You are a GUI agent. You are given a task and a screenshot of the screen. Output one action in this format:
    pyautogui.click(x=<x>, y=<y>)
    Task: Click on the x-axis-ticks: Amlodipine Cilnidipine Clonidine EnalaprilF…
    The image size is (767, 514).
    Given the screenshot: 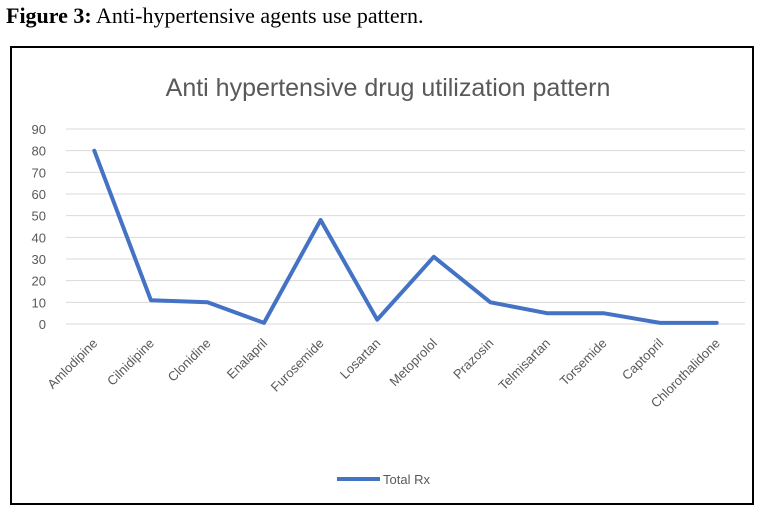 What is the action you would take?
    pyautogui.click(x=383, y=372)
    